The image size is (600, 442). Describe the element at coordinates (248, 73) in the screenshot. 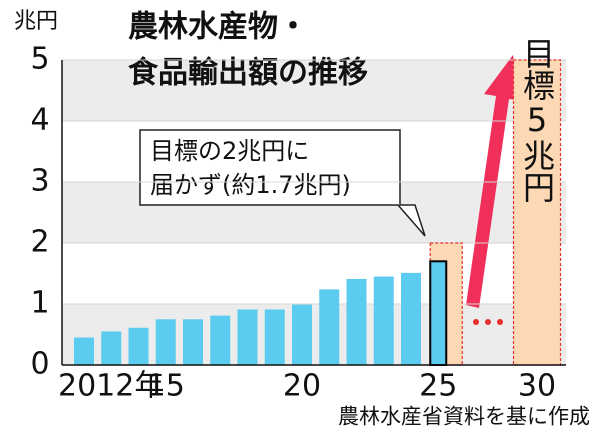

I see `chart-title: 食品輸出額の推移` at that location.